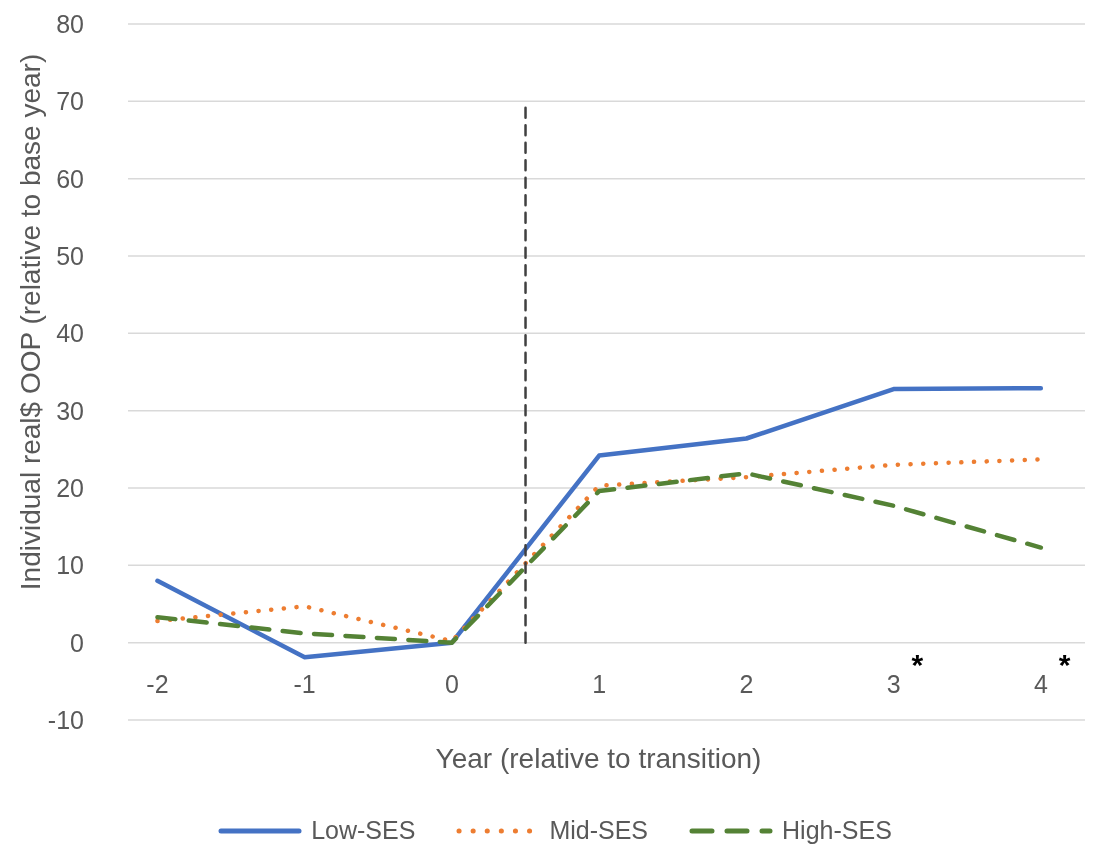  I want to click on y-tick-label: 60, so click(70, 178).